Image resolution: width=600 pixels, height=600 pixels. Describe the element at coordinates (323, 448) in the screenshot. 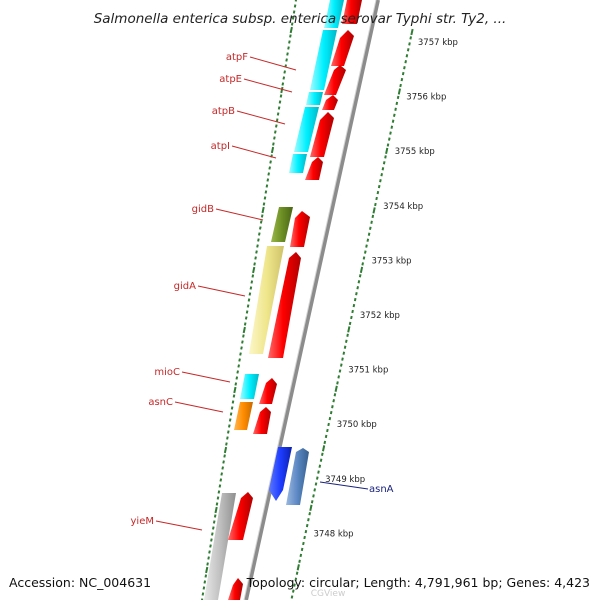

I see `outer-major-tick` at that location.